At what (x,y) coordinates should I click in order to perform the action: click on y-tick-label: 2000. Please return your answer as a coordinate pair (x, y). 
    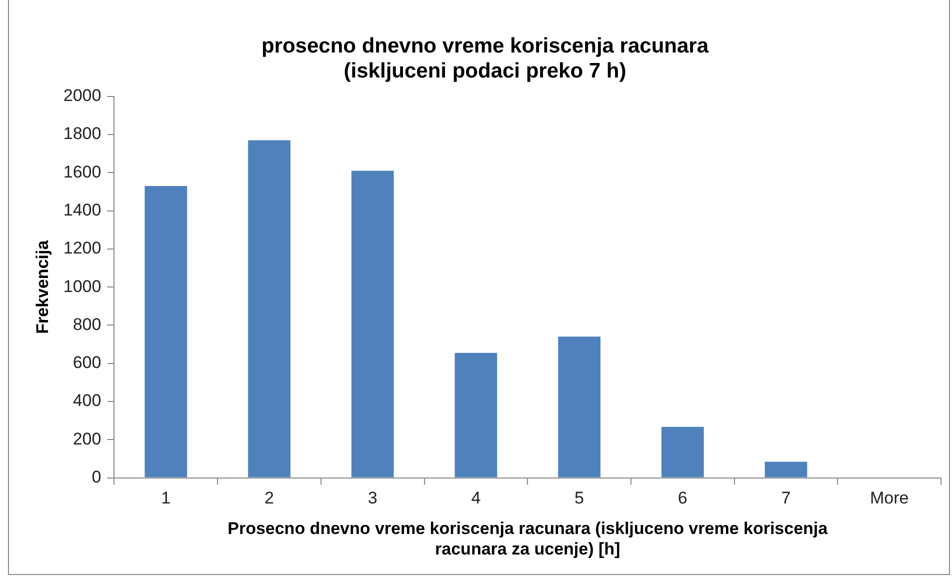
    Looking at the image, I should click on (82, 96).